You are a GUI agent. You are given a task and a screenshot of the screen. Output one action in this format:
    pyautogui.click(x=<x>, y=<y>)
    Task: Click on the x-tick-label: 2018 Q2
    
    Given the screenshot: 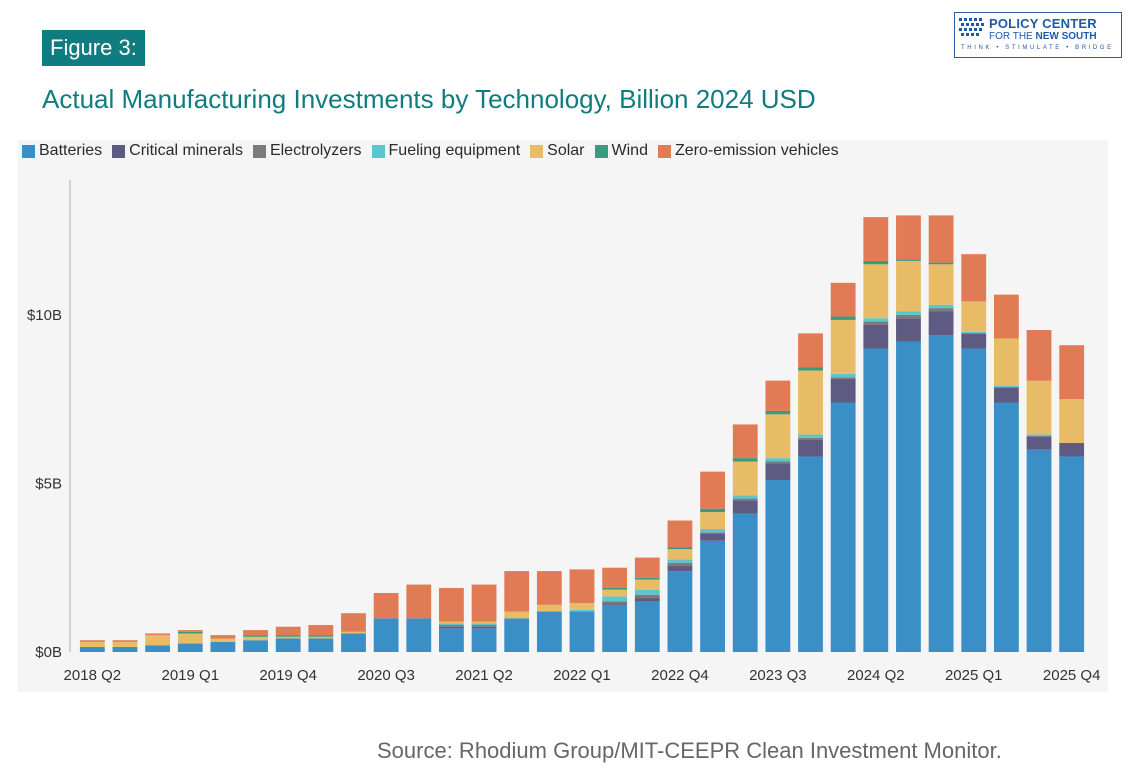 What is the action you would take?
    pyautogui.click(x=93, y=675)
    